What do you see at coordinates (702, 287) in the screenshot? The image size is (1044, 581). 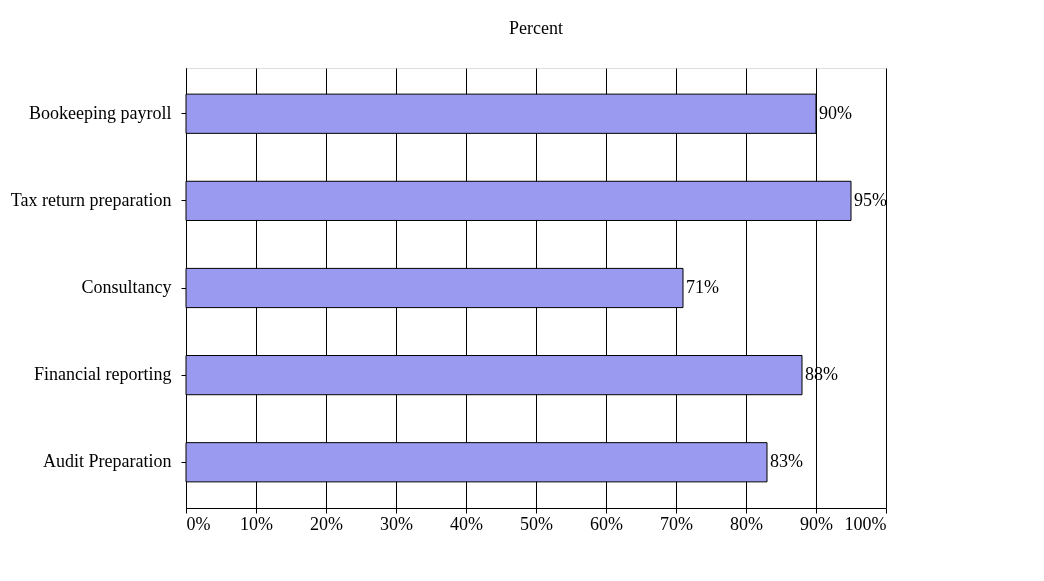 I see `data-label: 71%` at bounding box center [702, 287].